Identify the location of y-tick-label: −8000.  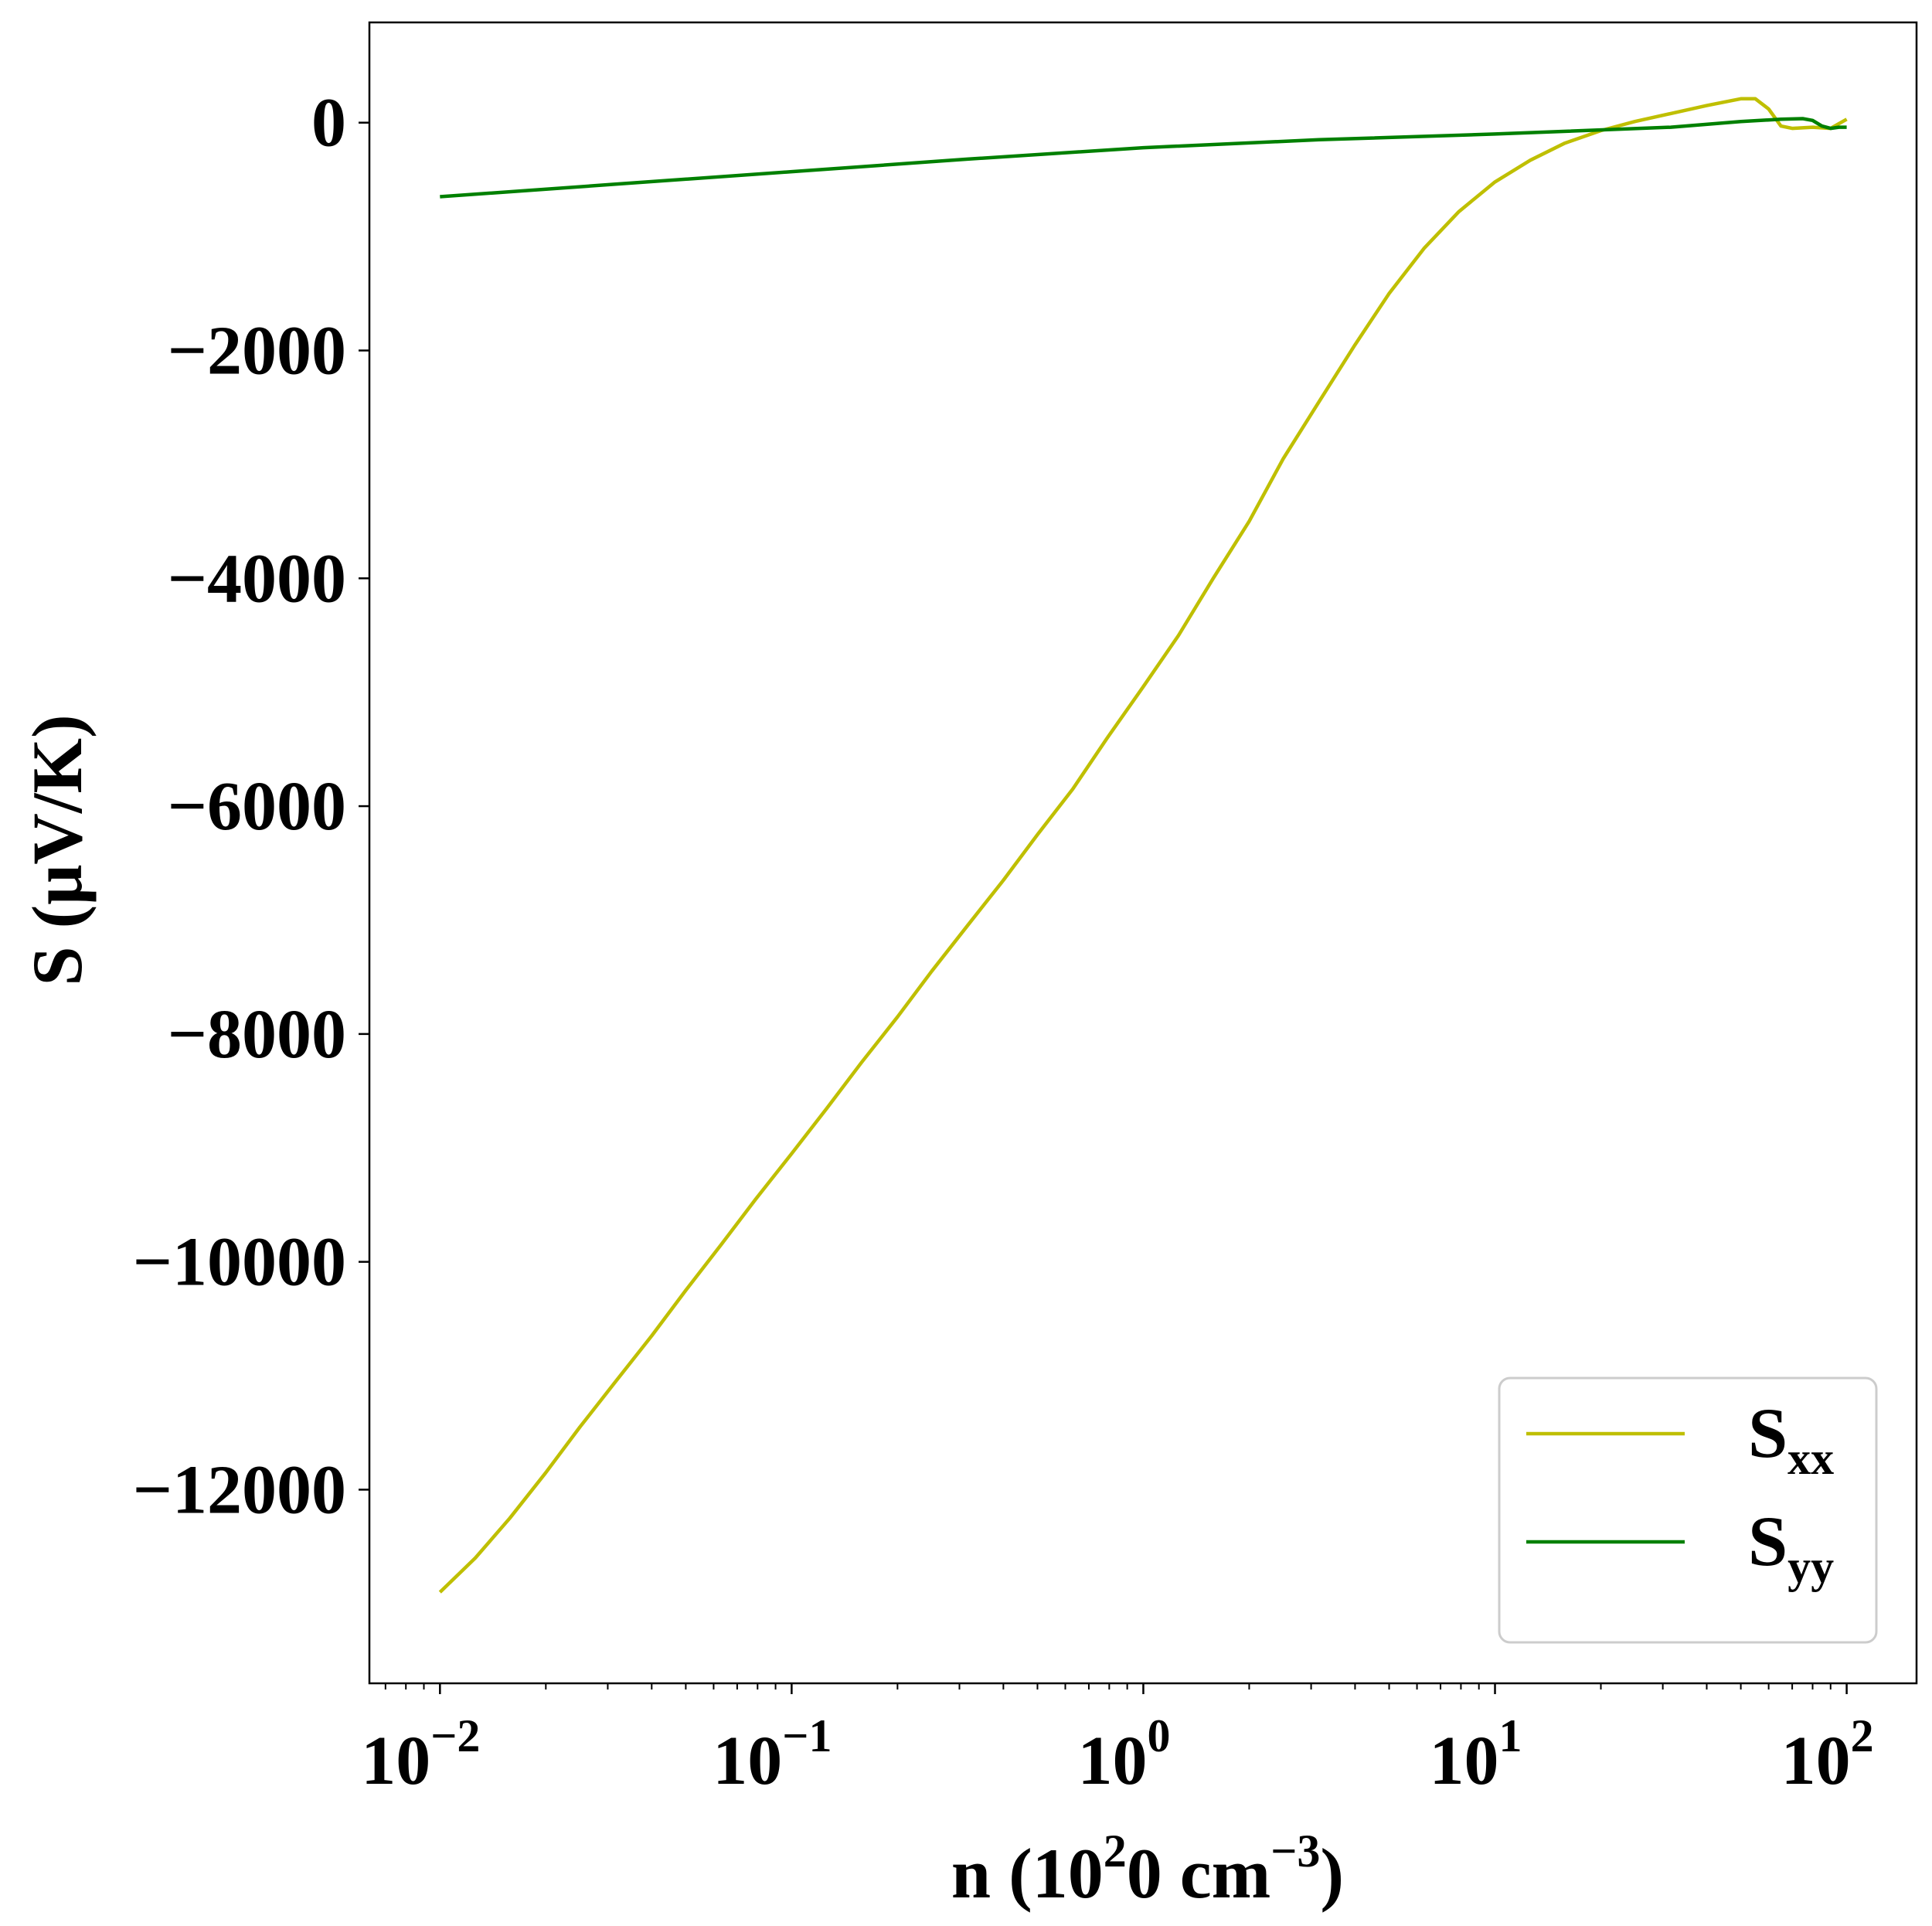
(257, 1034).